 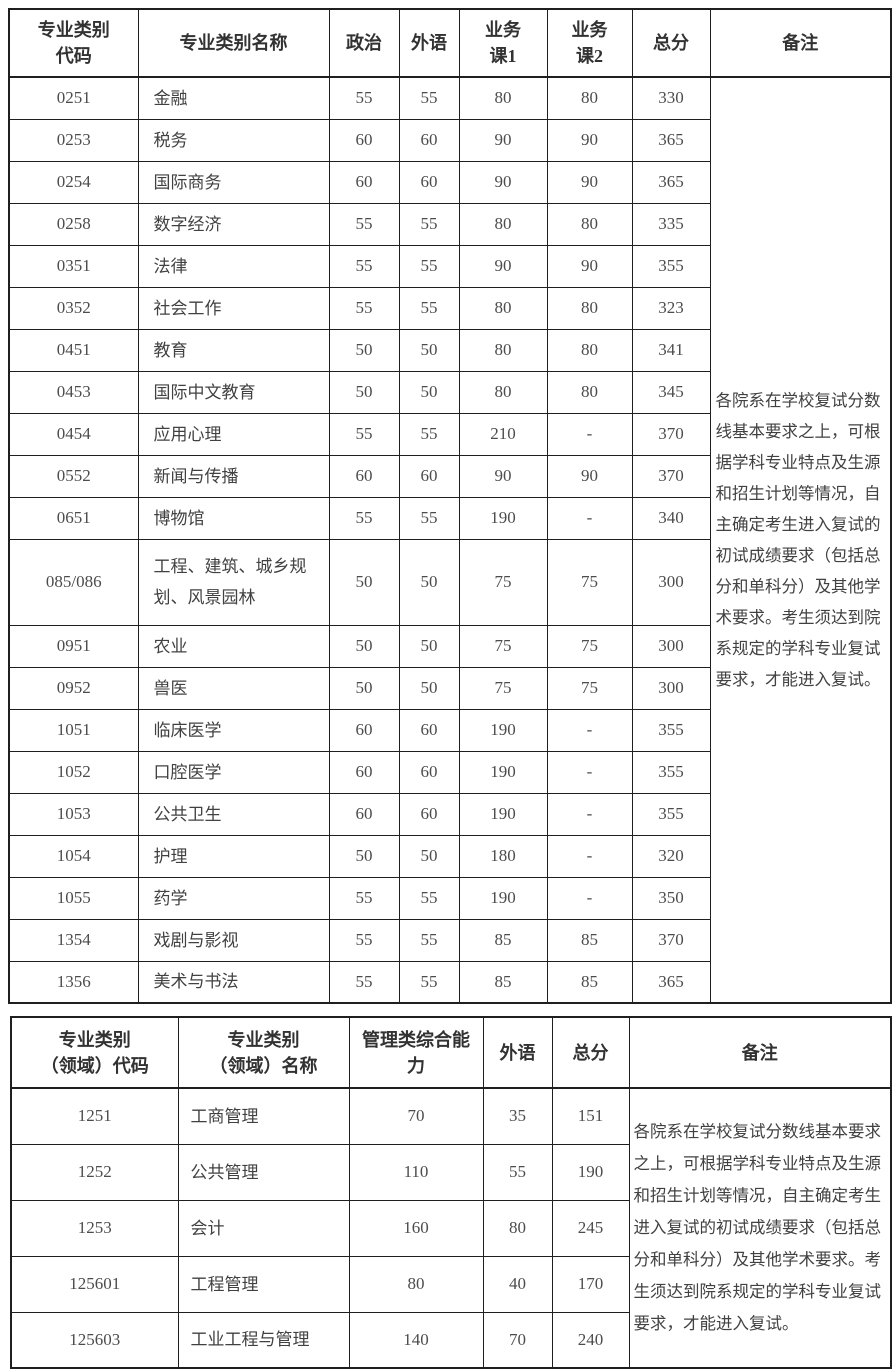 What do you see at coordinates (589, 224) in the screenshot?
I see `cell-course2-score: 80` at bounding box center [589, 224].